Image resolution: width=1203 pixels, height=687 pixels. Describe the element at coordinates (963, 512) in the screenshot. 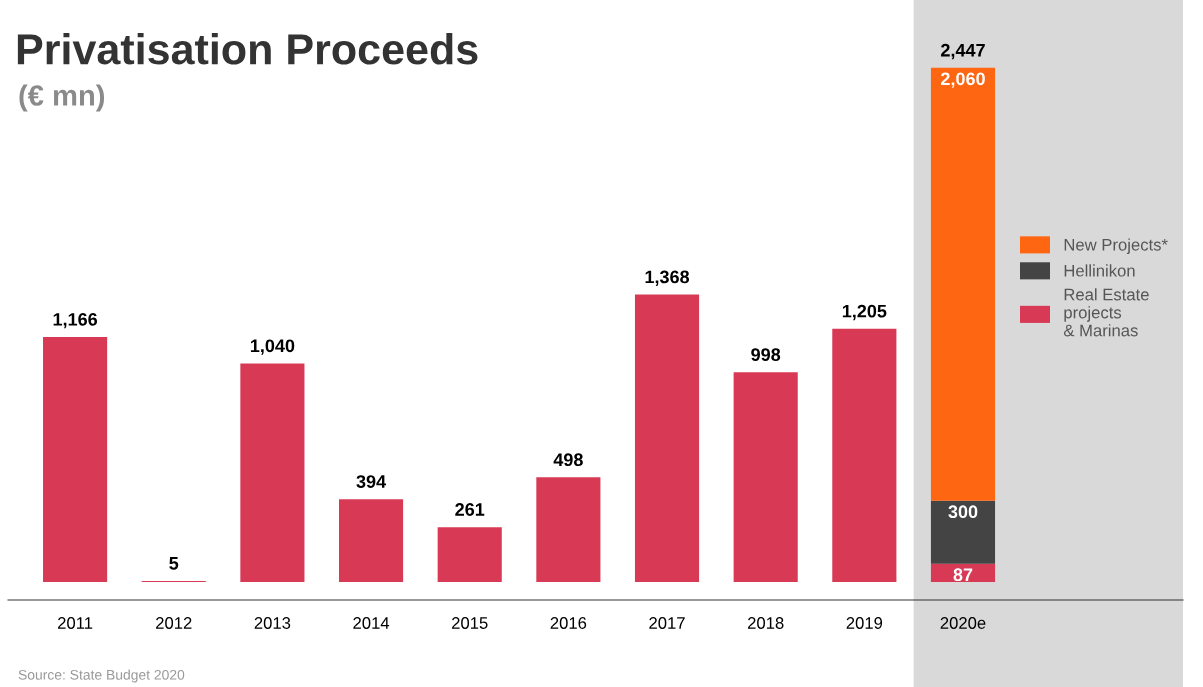

I see `data-label: 300` at that location.